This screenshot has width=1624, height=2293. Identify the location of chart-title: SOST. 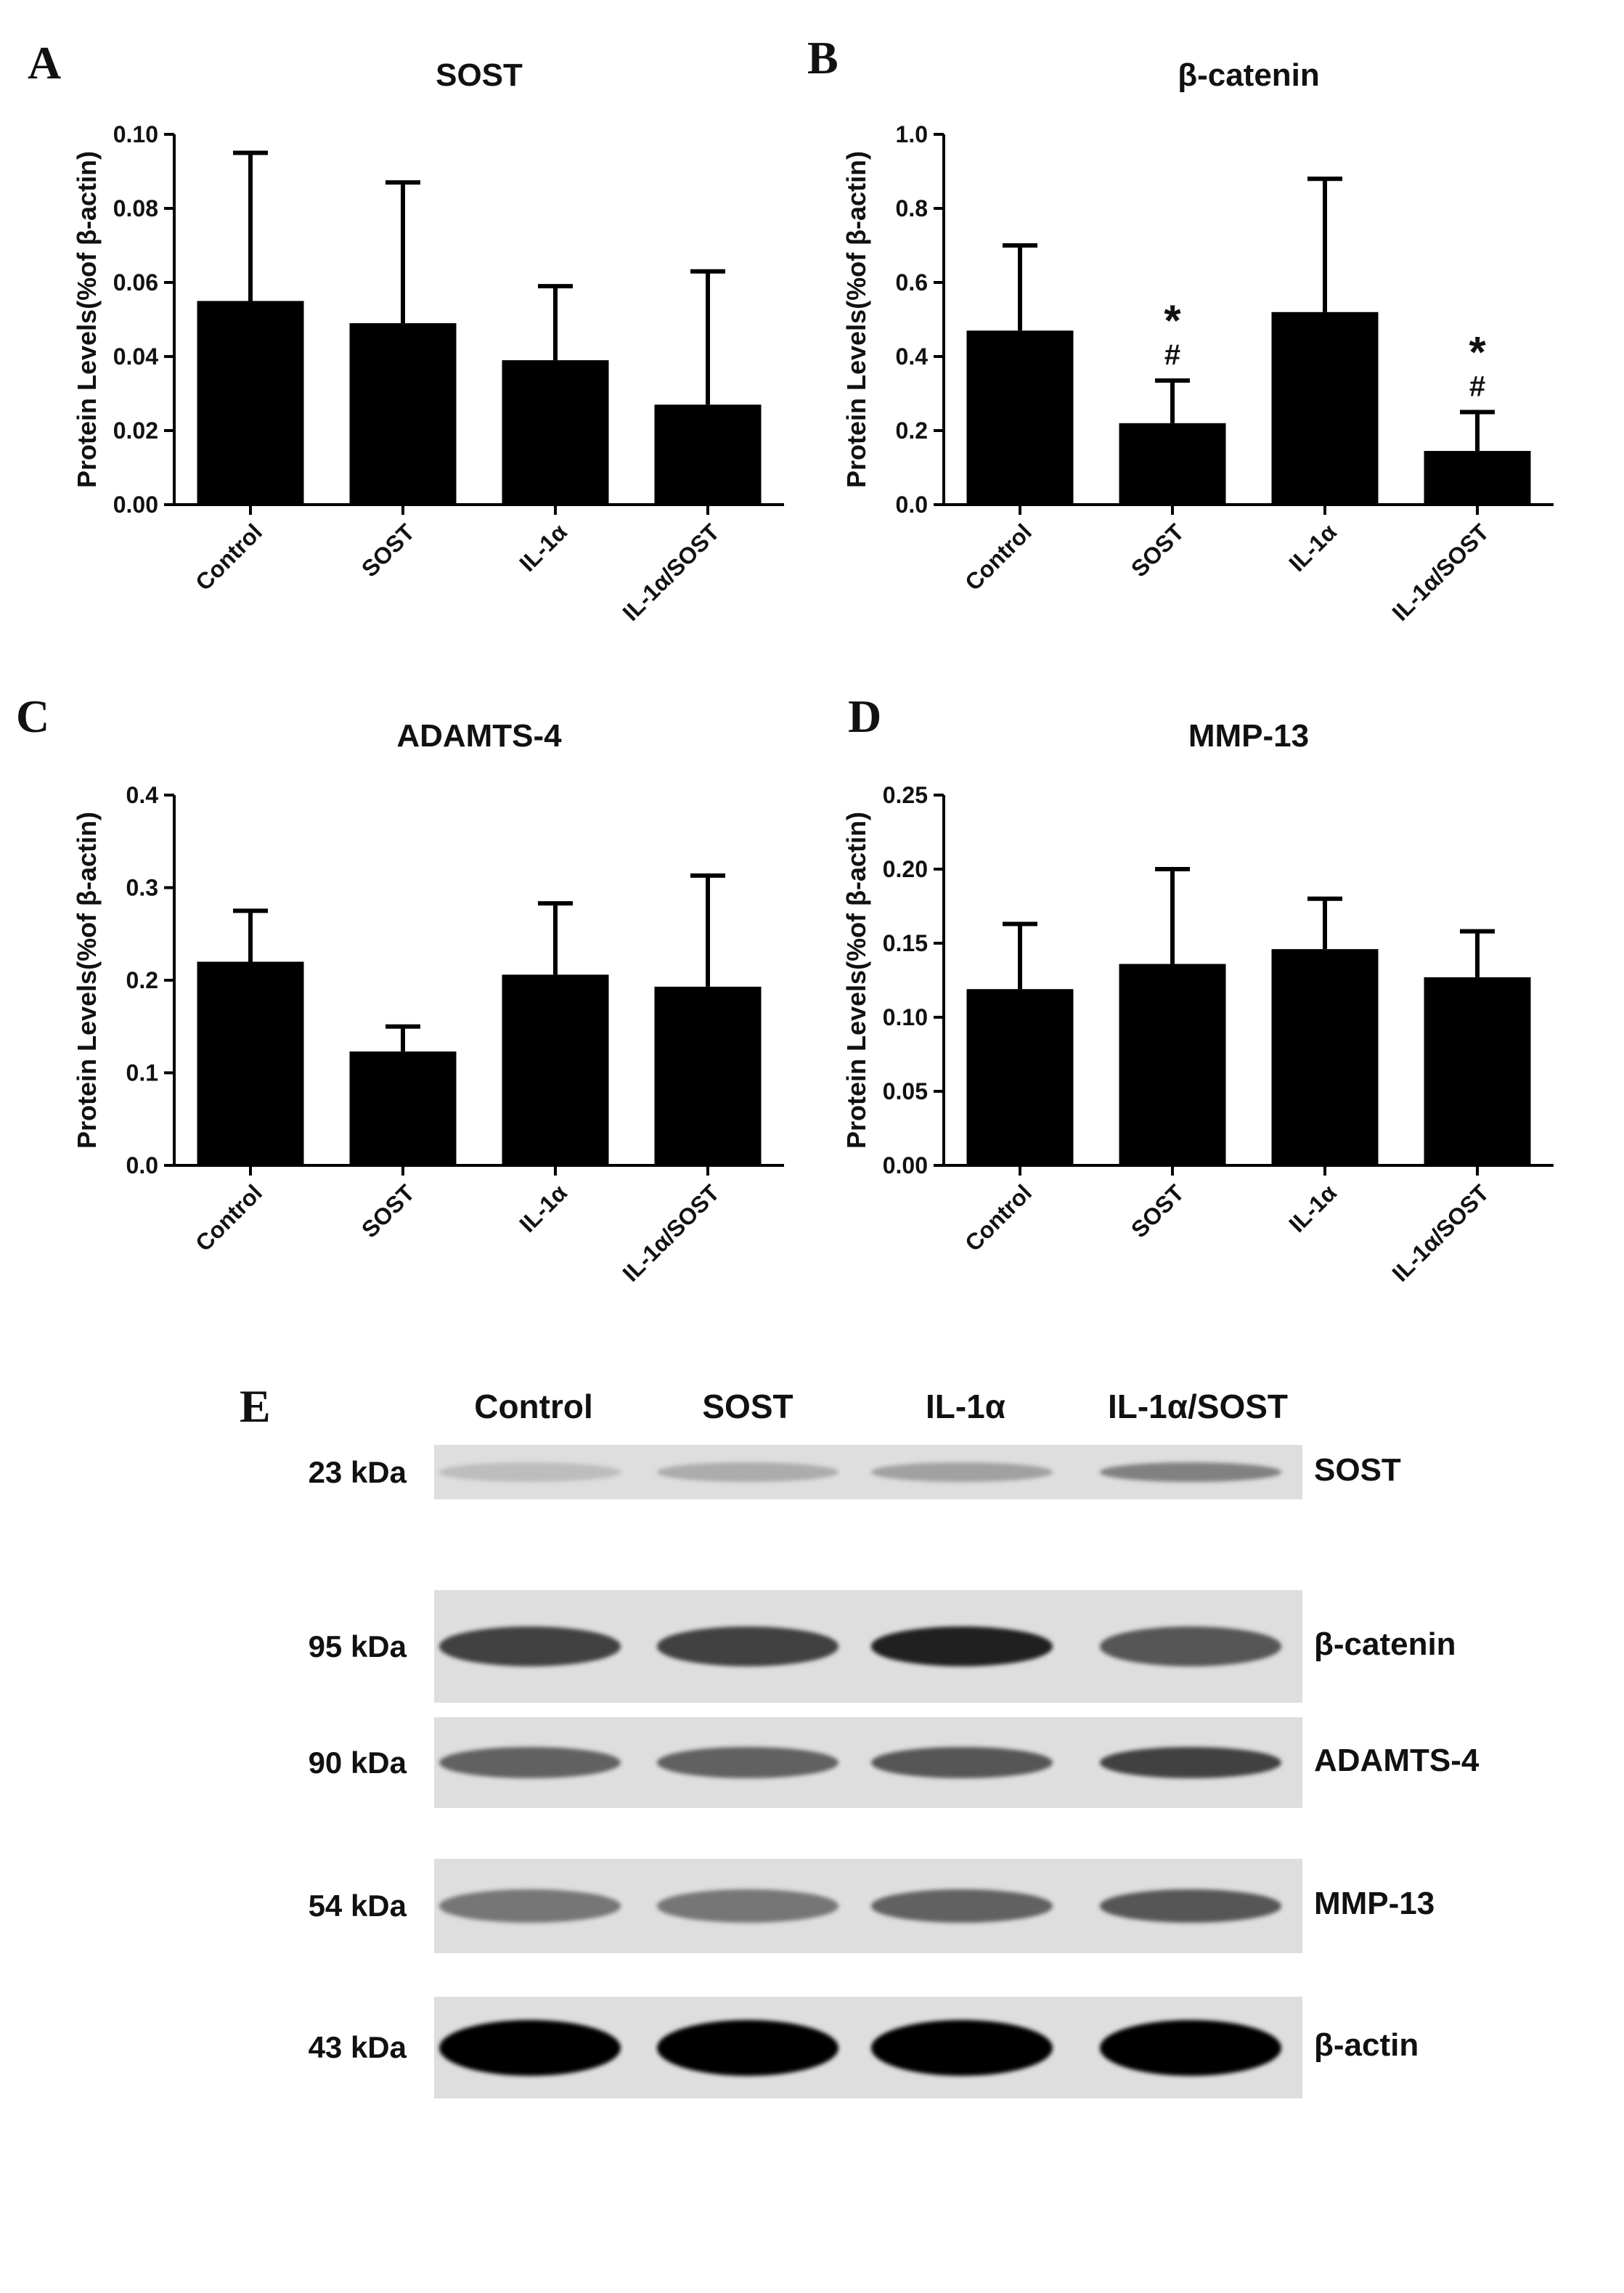
(479, 75).